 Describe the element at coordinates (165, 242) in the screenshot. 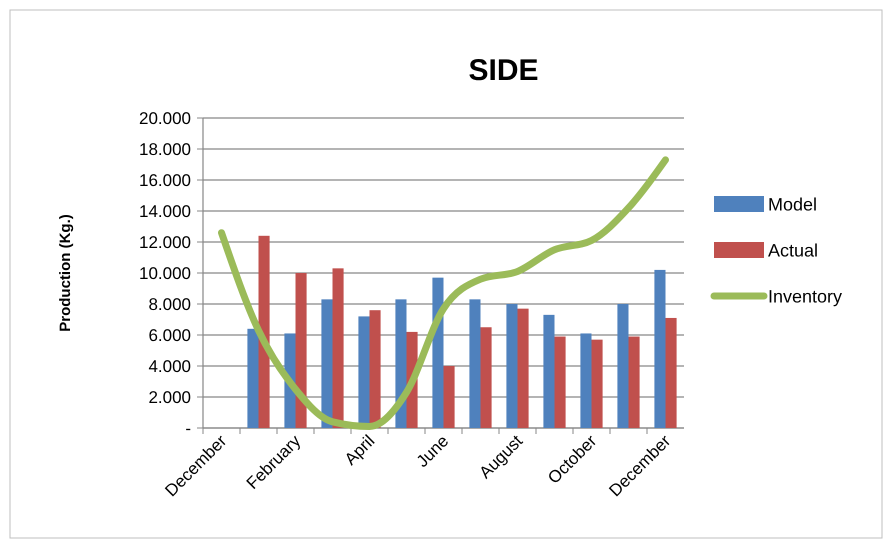

I see `y-tick-label: 12.000` at that location.